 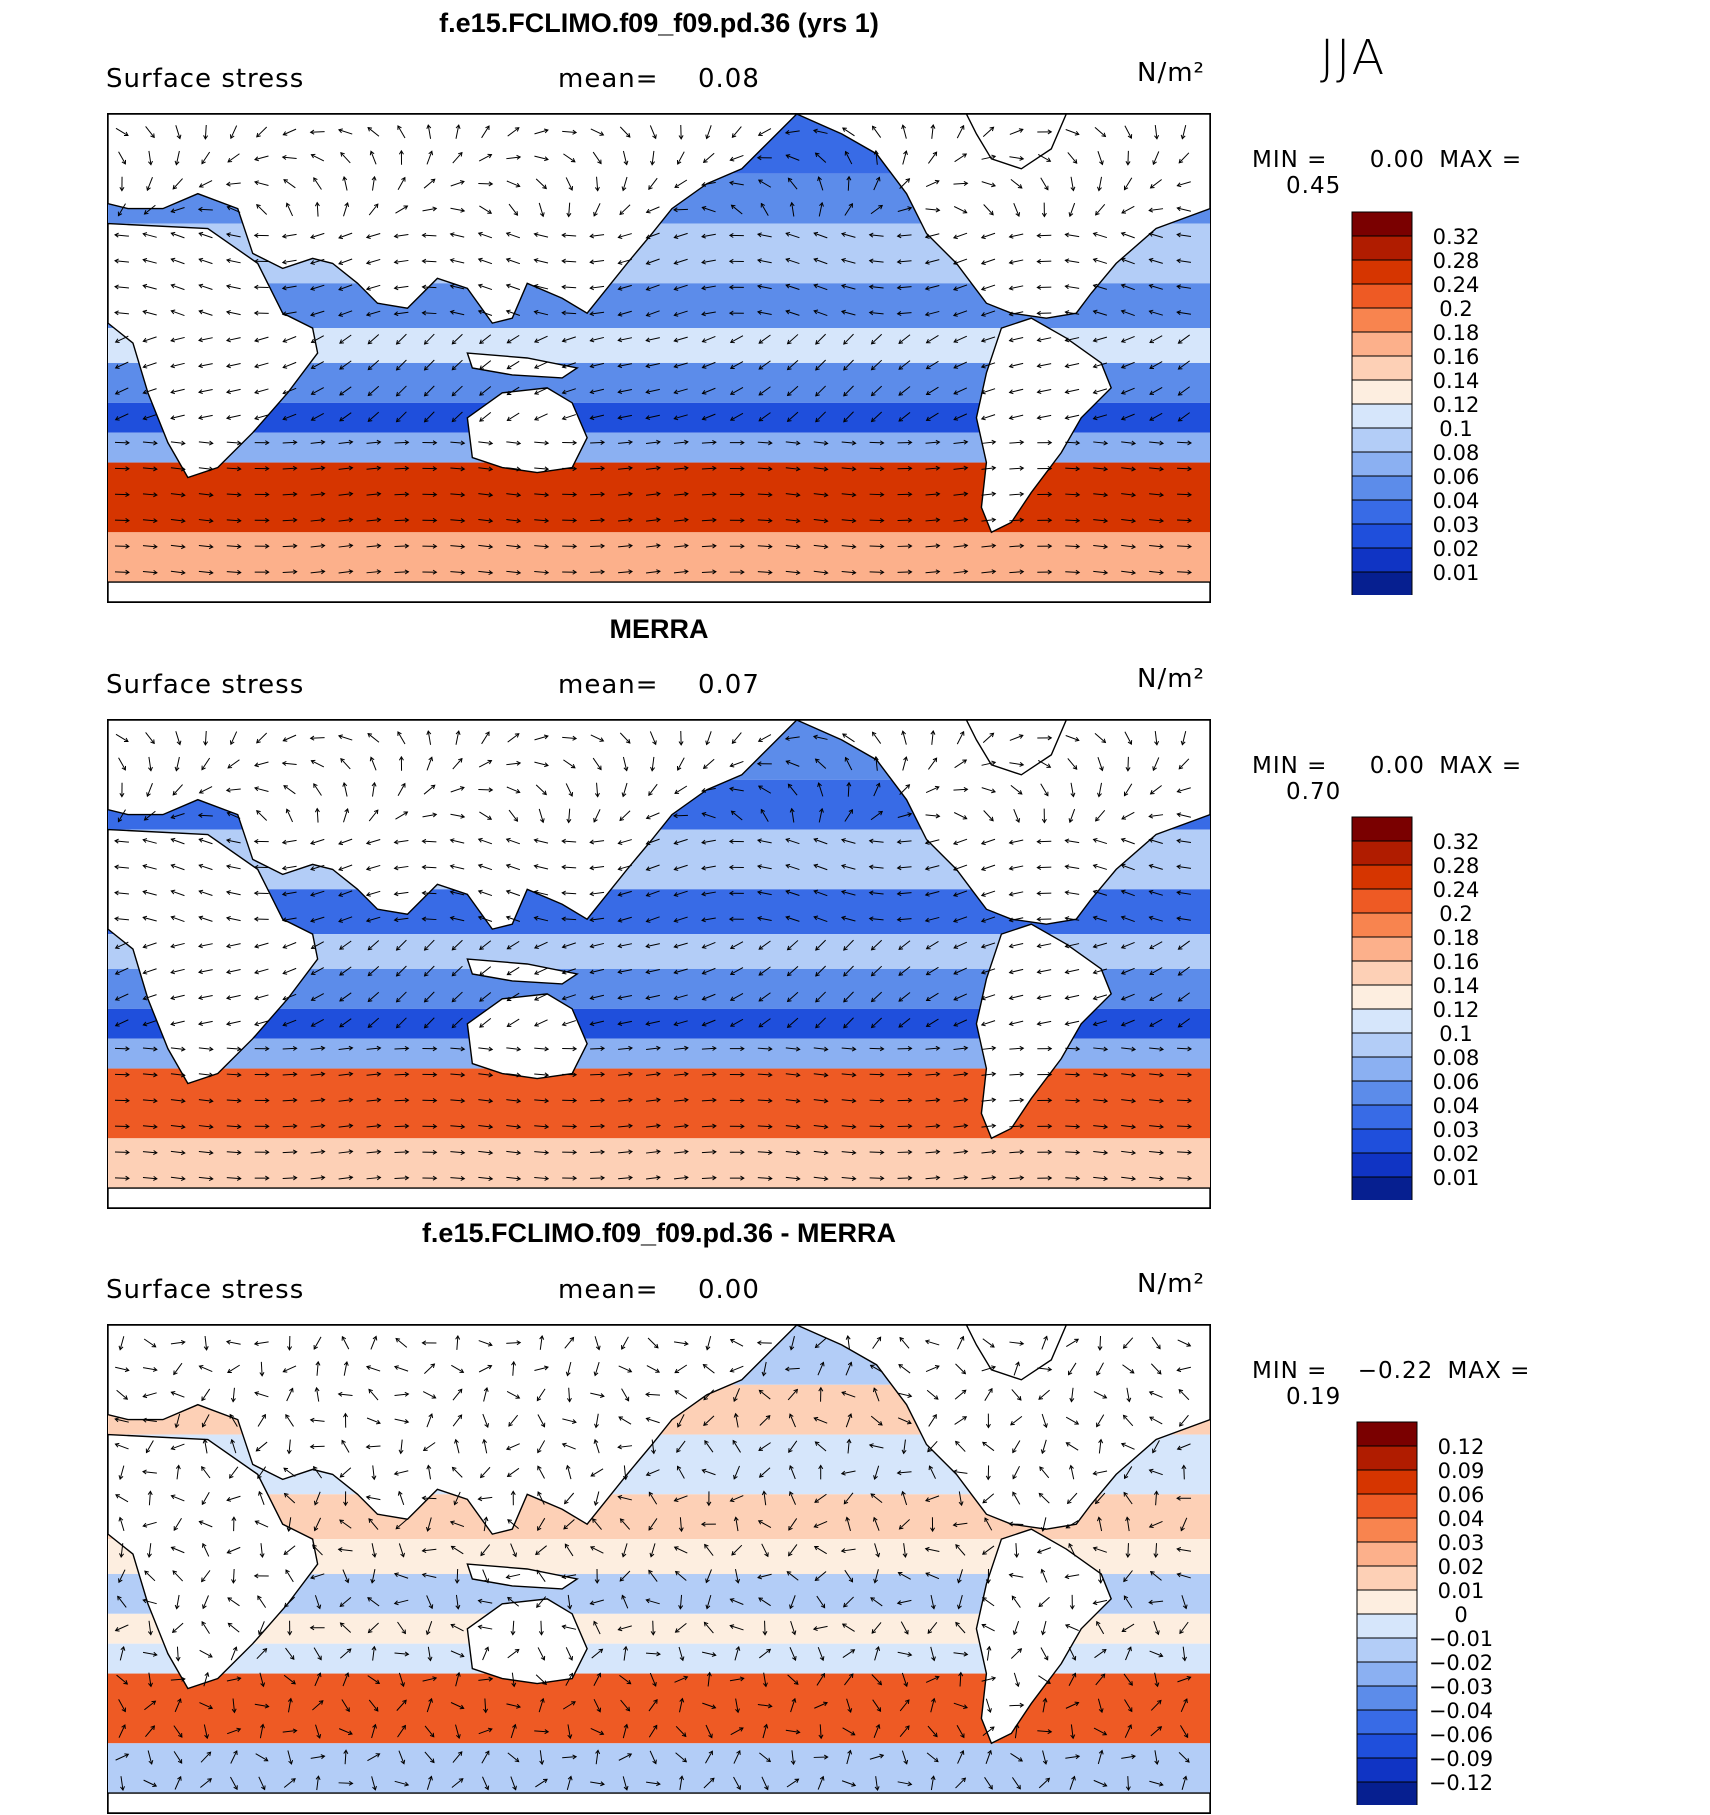 What do you see at coordinates (1397, 160) in the screenshot?
I see `panel1-min-value: 0.00` at bounding box center [1397, 160].